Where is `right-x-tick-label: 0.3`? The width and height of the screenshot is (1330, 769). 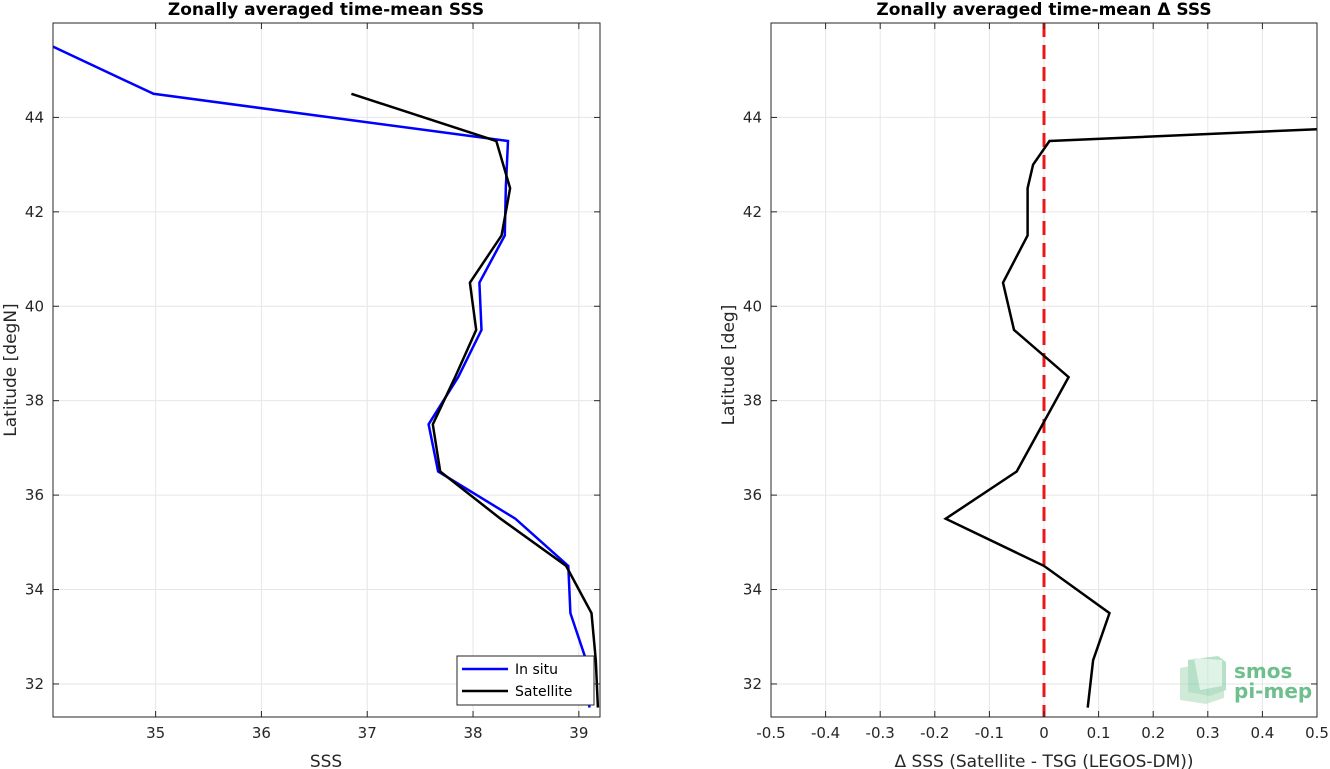 right-x-tick-label: 0.3 is located at coordinates (1208, 733).